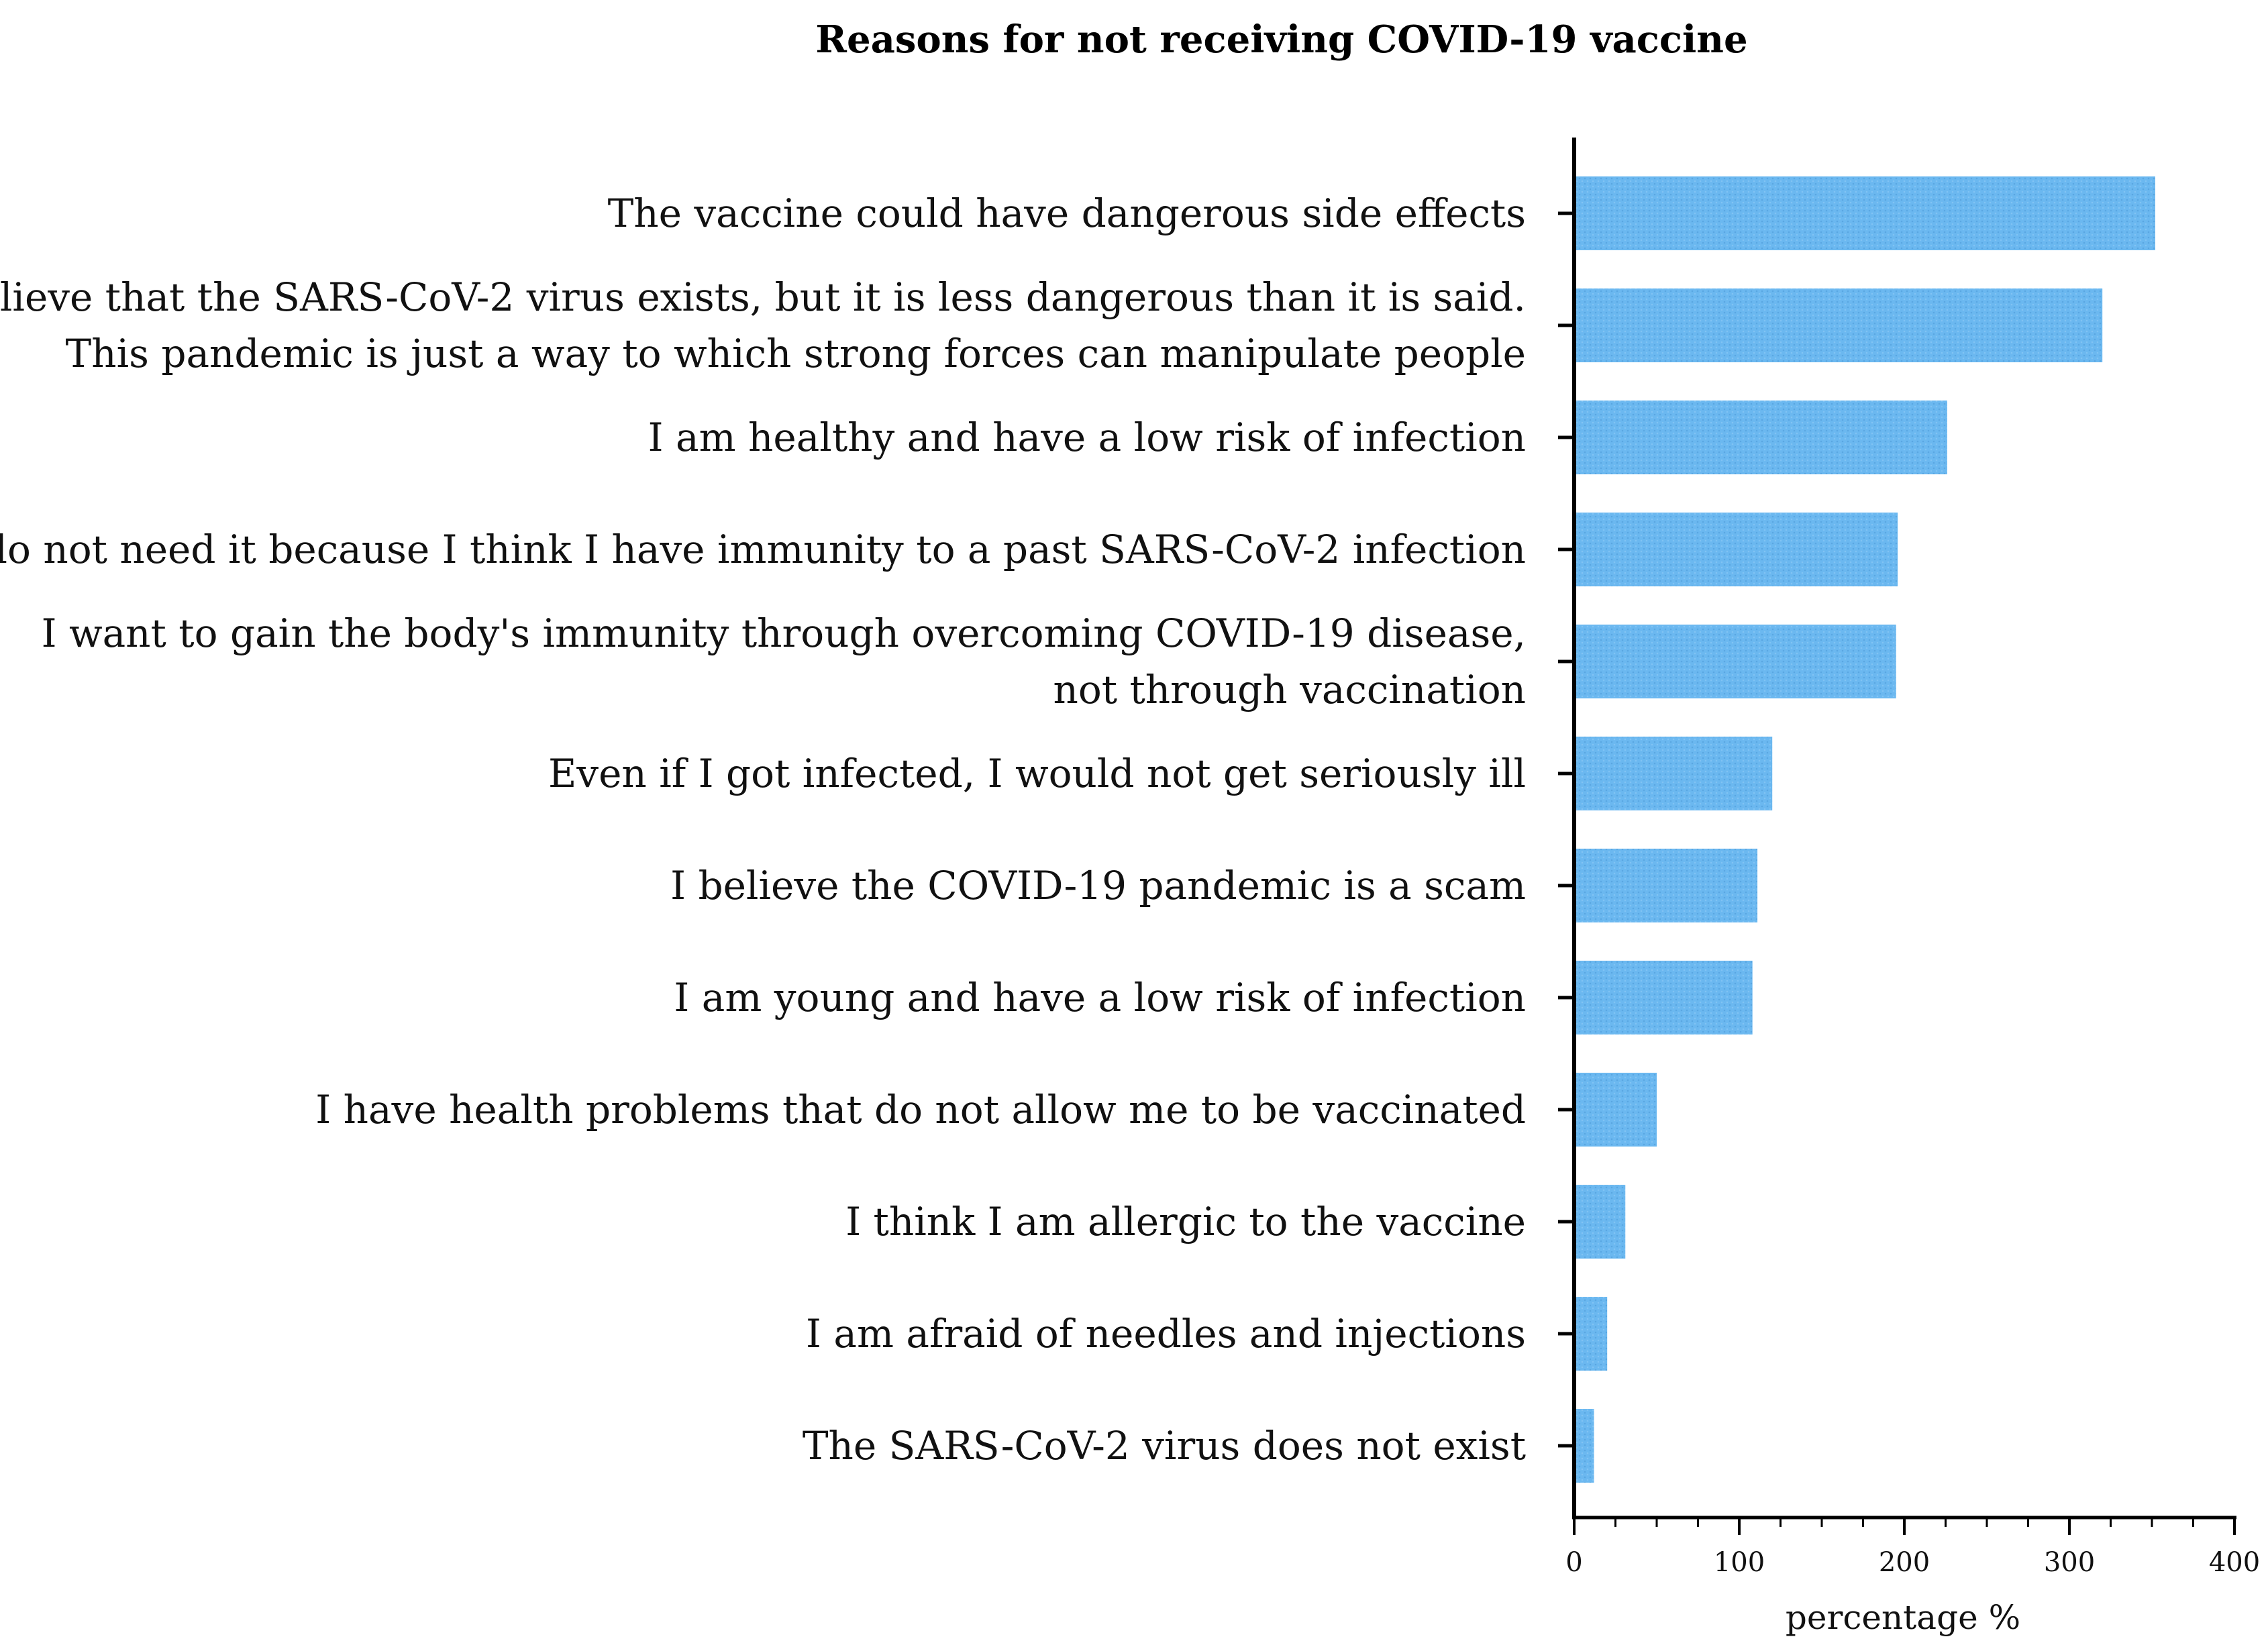 This screenshot has width=2268, height=1645. What do you see at coordinates (1903, 1617) in the screenshot?
I see `x-axis-title: percentage %` at bounding box center [1903, 1617].